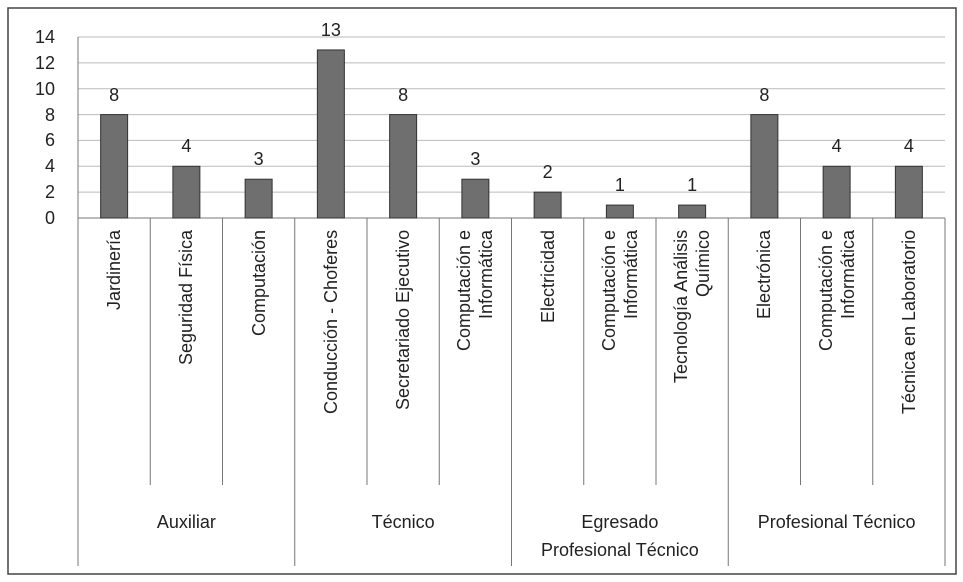 The width and height of the screenshot is (963, 582). Describe the element at coordinates (403, 320) in the screenshot. I see `x-tick-label: Secretariado Ejecutivo` at that location.